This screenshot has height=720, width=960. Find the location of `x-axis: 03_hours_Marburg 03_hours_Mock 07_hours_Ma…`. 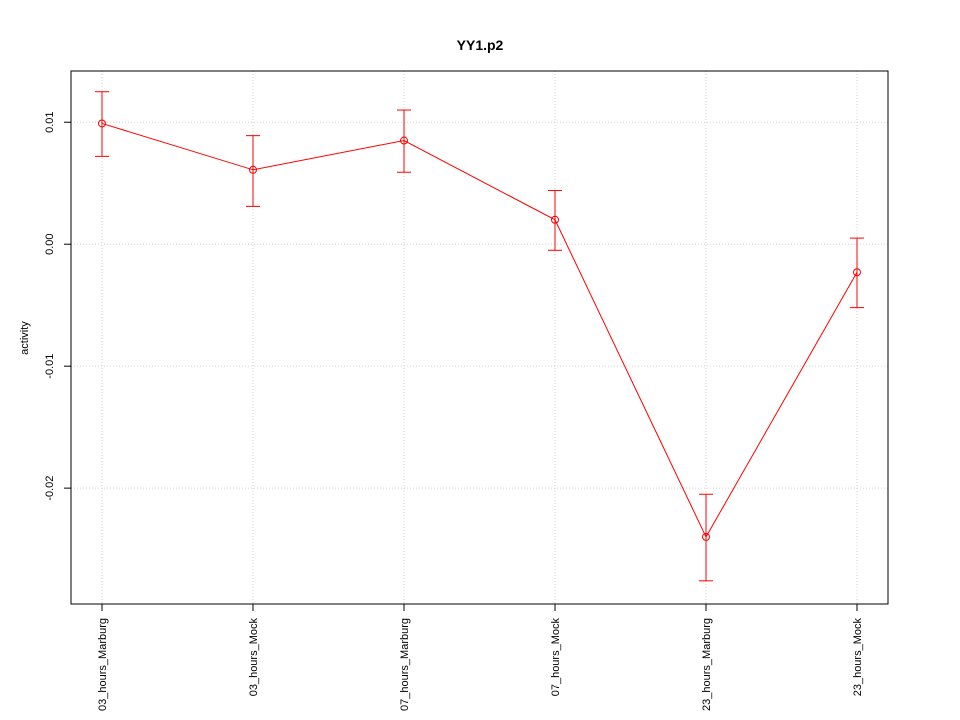

x-axis: 03_hours_Marburg 03_hours_Mock 07_hours_Ma… is located at coordinates (480, 657).